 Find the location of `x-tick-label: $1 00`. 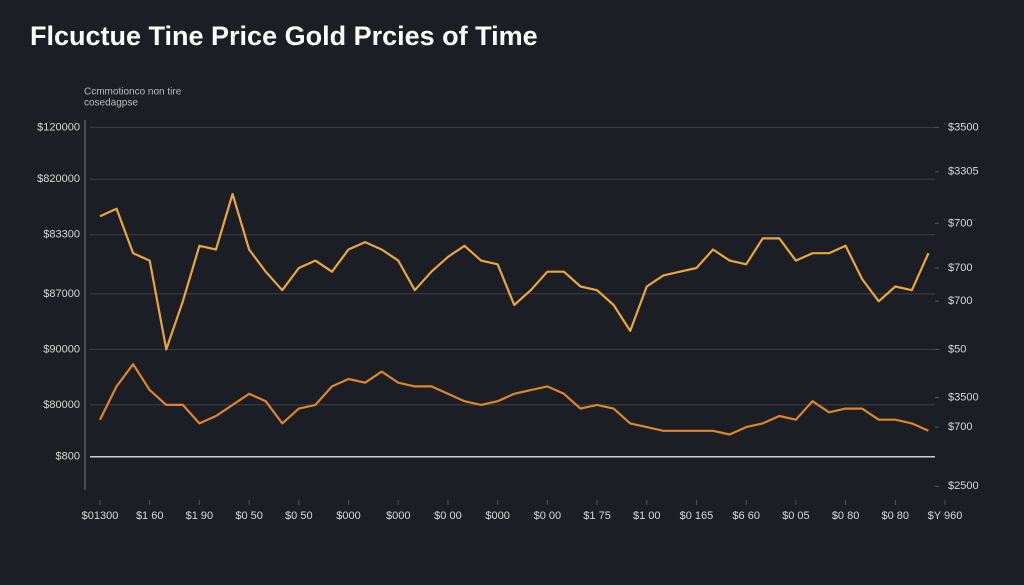

x-tick-label: $1 00 is located at coordinates (647, 516).